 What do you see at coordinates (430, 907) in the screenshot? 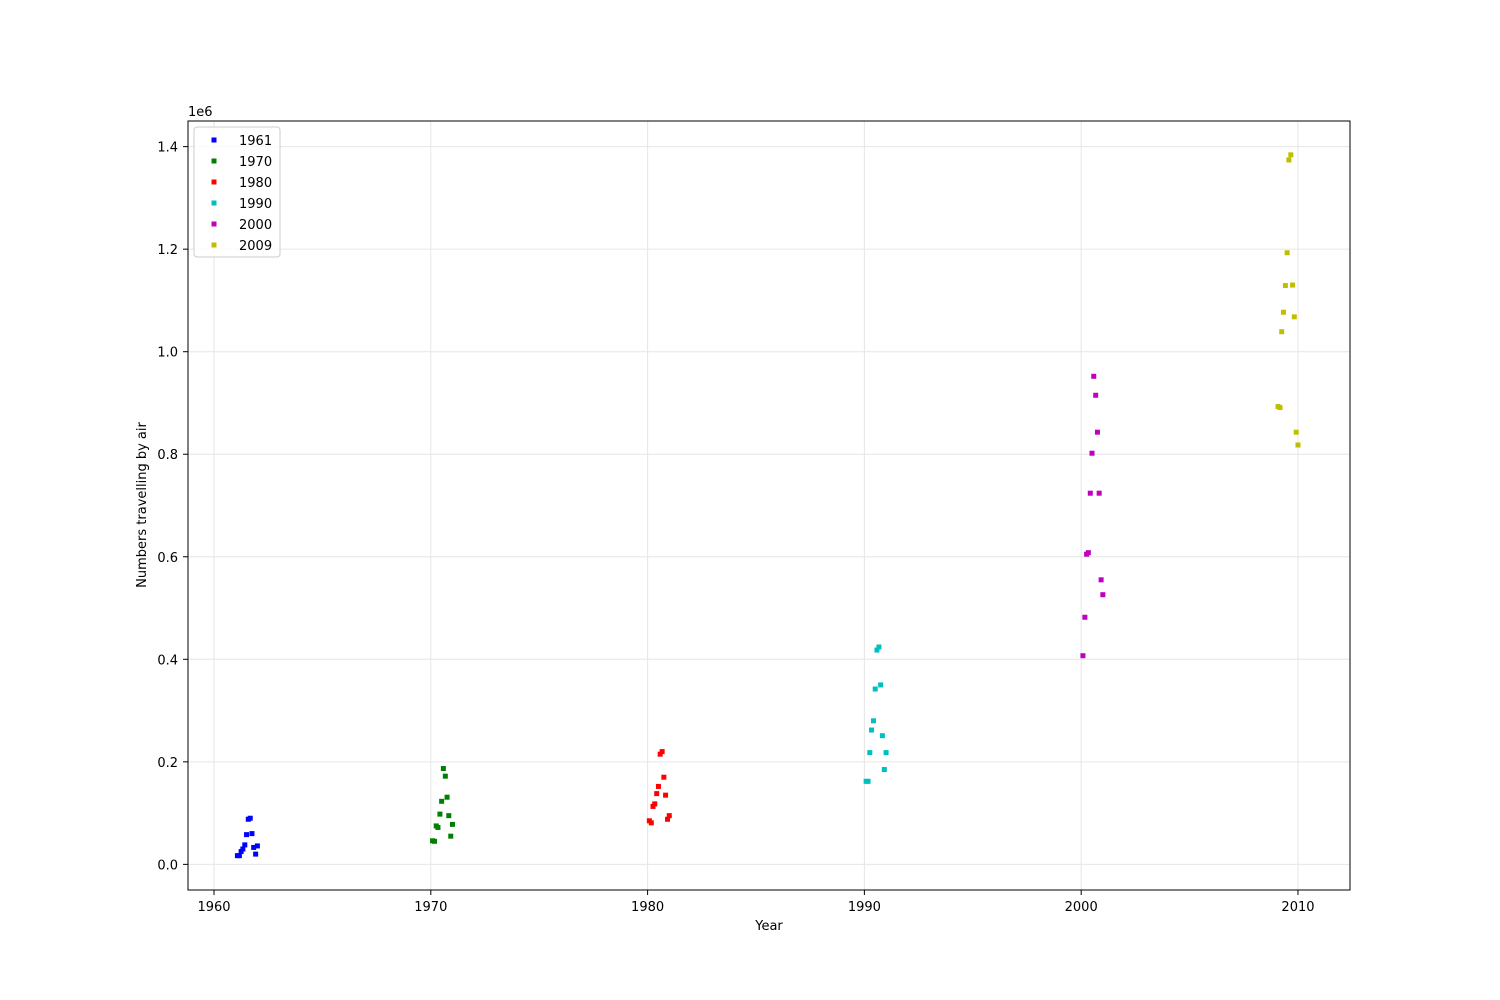
I see `x-tick-label: 1970` at bounding box center [430, 907].